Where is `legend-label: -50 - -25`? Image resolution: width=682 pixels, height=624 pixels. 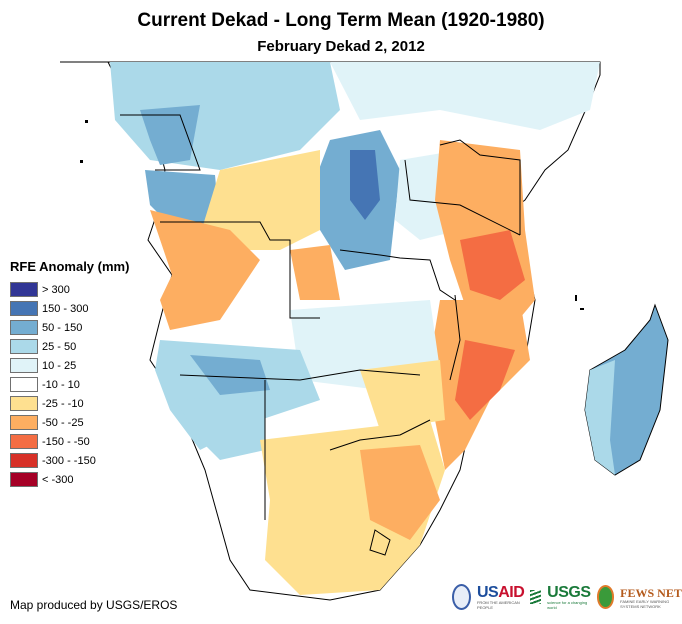 legend-label: -50 - -25 is located at coordinates (63, 422).